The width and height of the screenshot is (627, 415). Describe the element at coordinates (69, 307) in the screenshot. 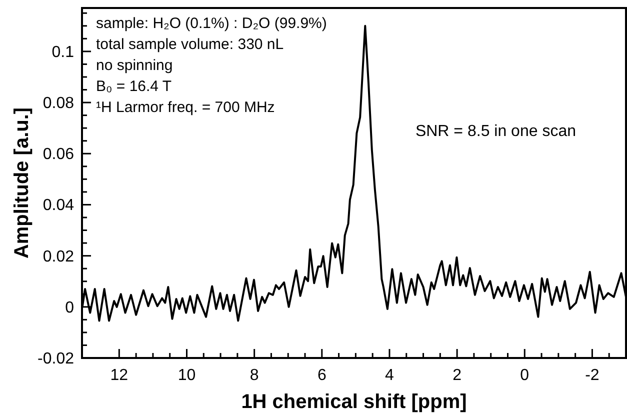

I see `y-tick-label: 0` at that location.